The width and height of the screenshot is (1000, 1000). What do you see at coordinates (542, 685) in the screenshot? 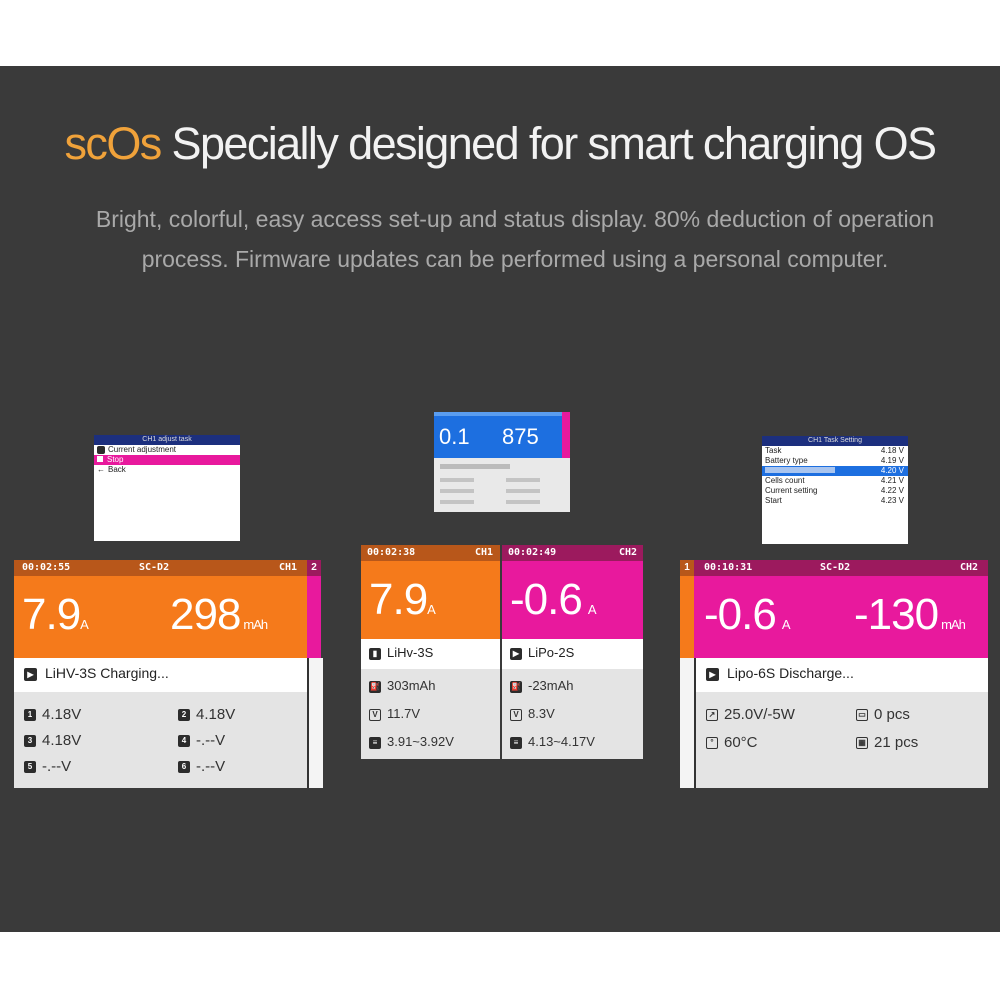
I see `ch2-capacity: ⛽ -23mAh` at bounding box center [542, 685].